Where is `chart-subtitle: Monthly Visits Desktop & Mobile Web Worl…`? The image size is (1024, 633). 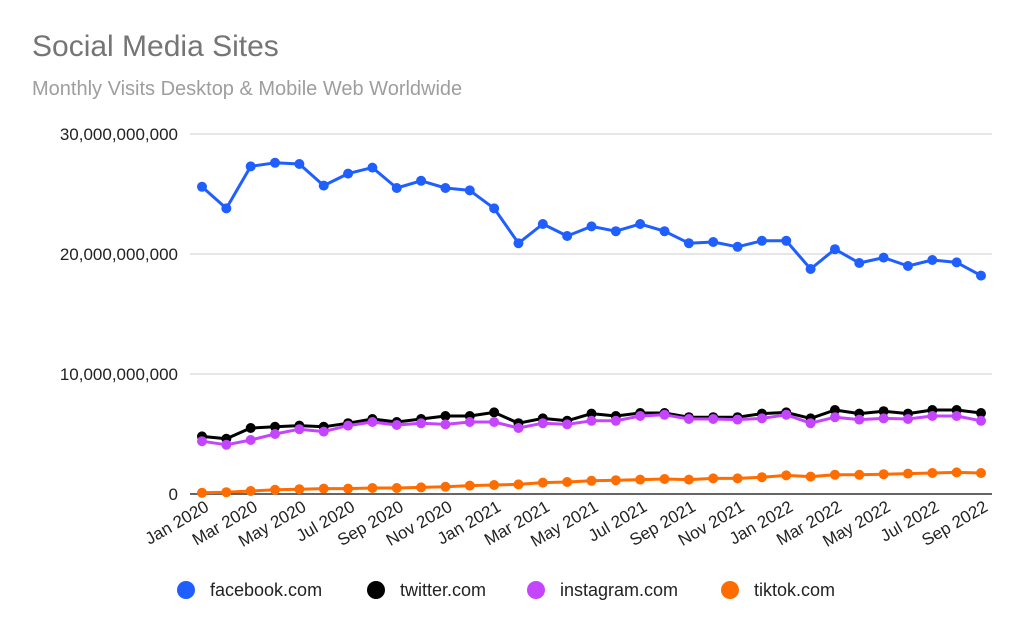
chart-subtitle: Monthly Visits Desktop & Mobile Web Worl… is located at coordinates (247, 89).